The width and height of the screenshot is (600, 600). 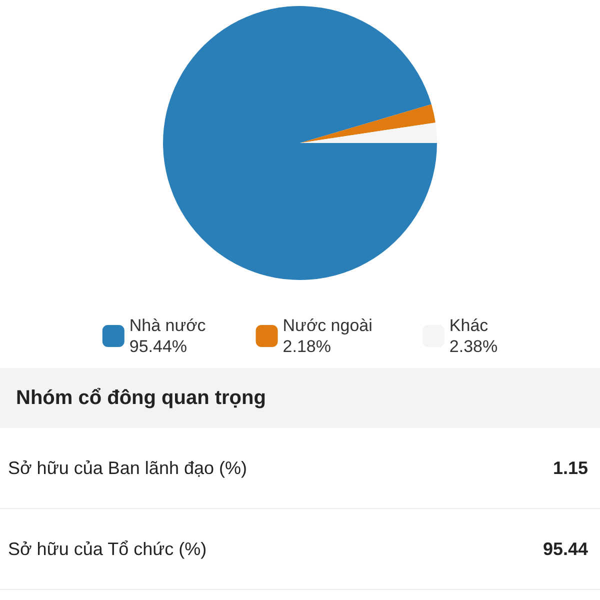 I want to click on data-label: 95.44%, so click(x=158, y=346).